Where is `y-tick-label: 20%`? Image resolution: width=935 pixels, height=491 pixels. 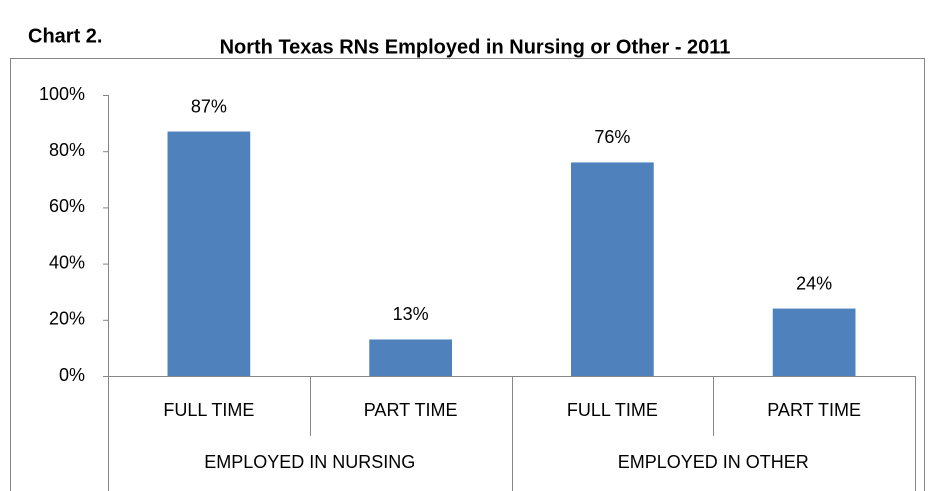
y-tick-label: 20% is located at coordinates (67, 319).